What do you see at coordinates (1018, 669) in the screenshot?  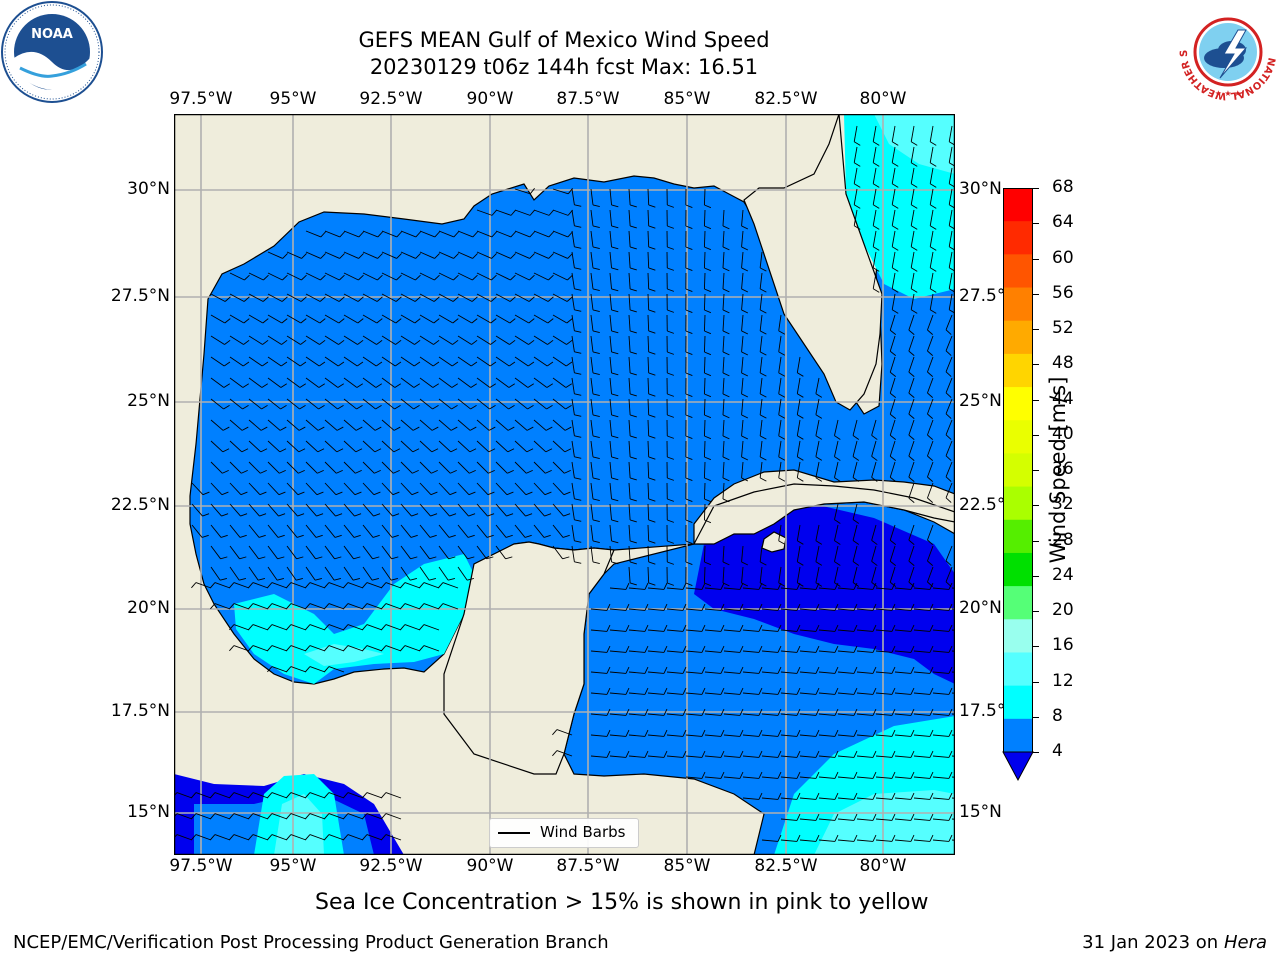 I see `colorbar-swatch` at bounding box center [1018, 669].